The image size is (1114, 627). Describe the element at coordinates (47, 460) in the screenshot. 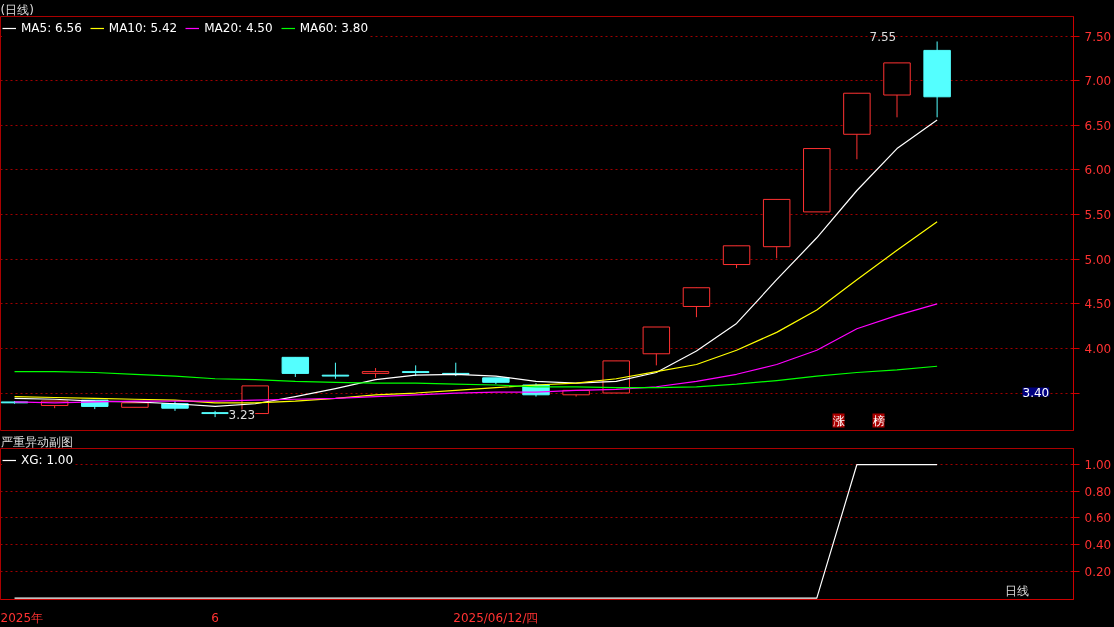

I see `legend-label: XG: 1.00` at that location.